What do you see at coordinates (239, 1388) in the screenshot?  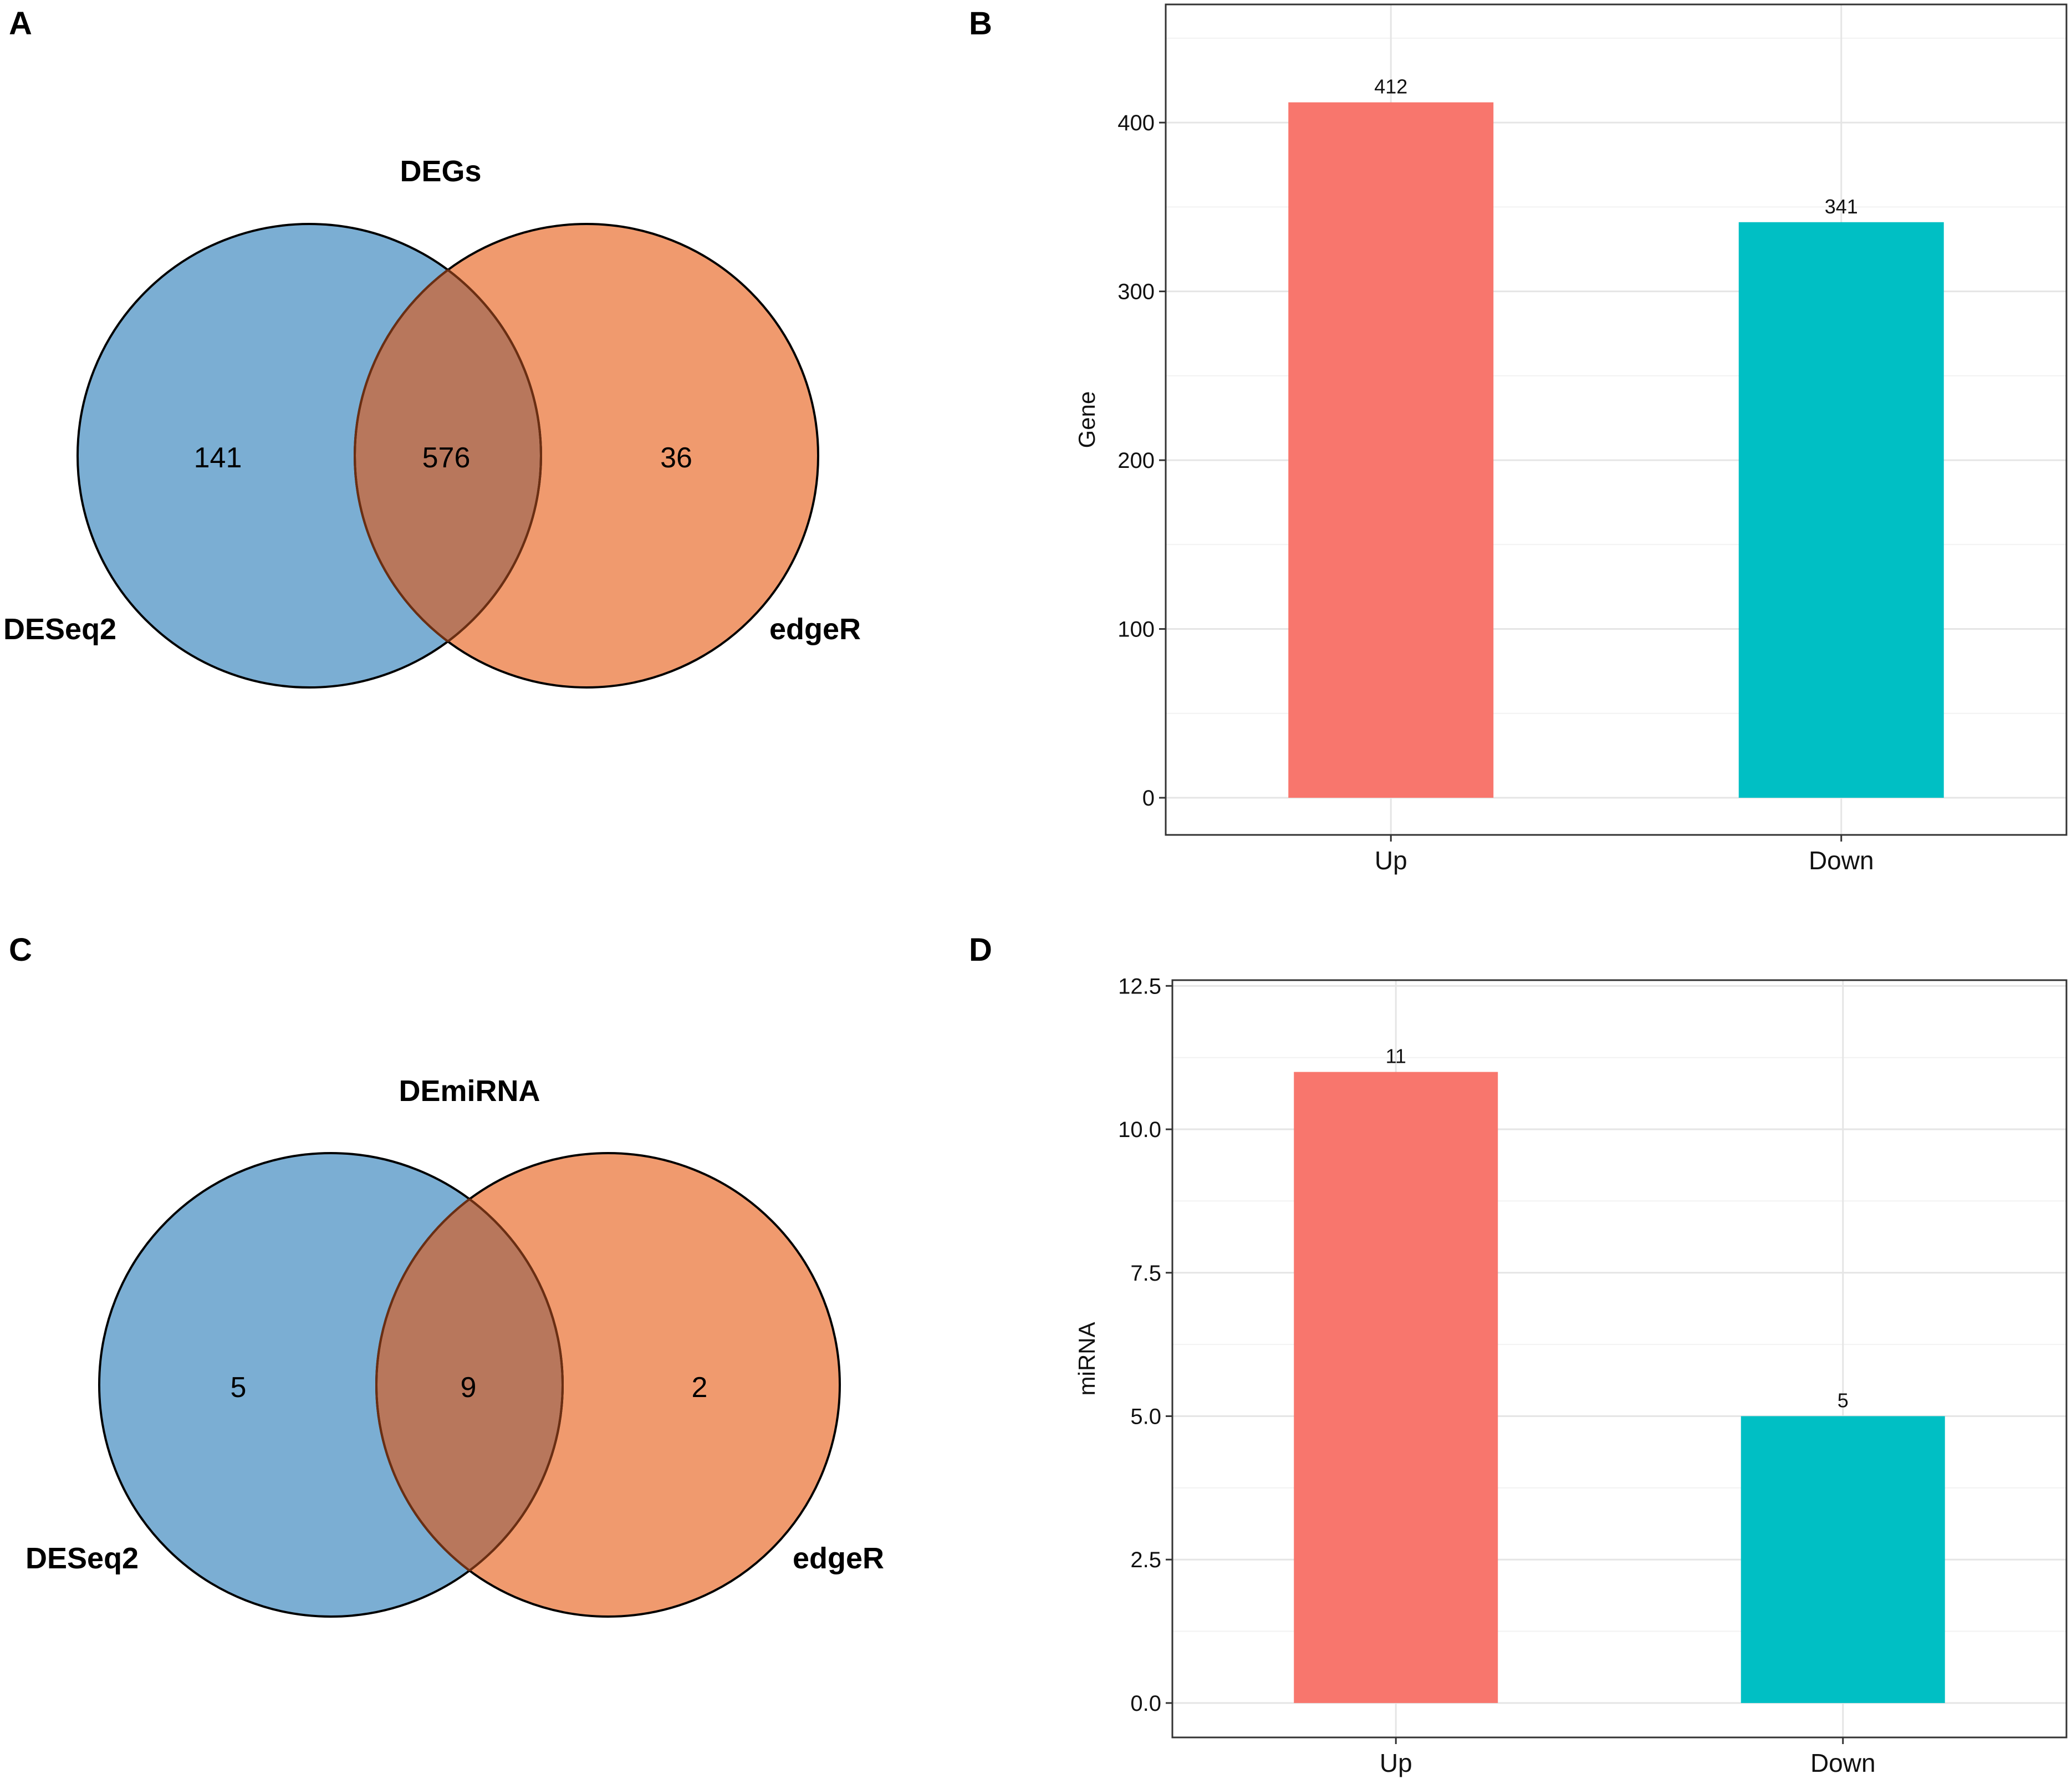 I see `venn-count-left-only: 5` at bounding box center [239, 1388].